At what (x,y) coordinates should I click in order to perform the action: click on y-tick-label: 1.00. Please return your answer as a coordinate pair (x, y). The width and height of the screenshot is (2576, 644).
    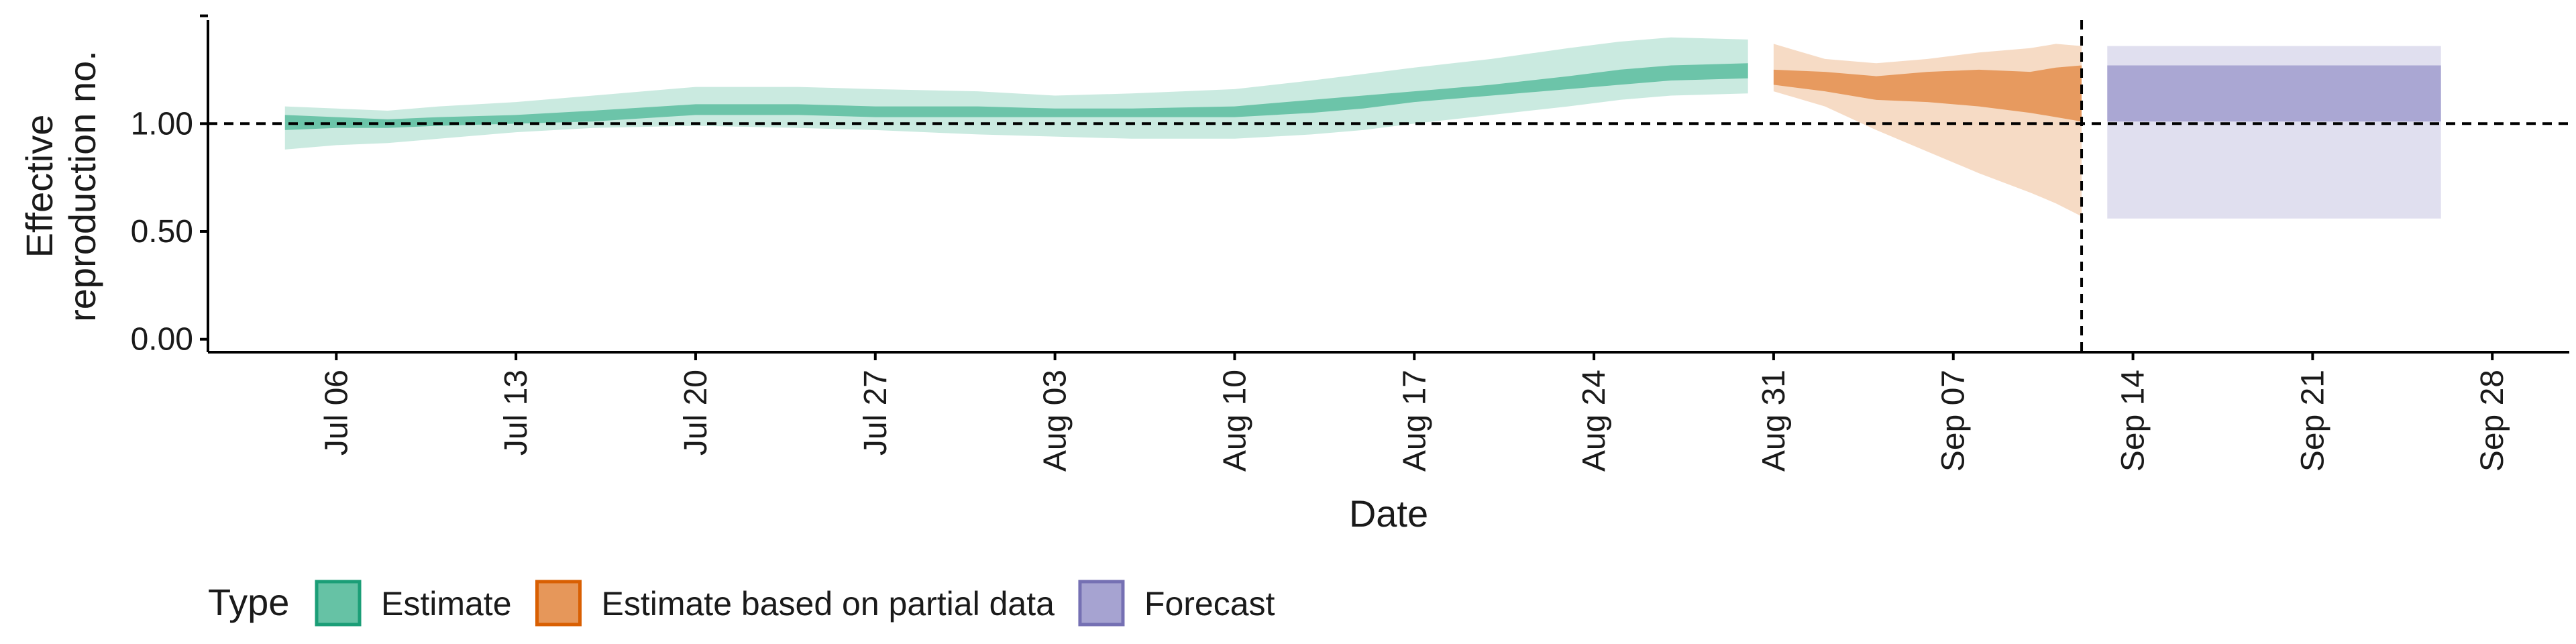
    Looking at the image, I should click on (162, 124).